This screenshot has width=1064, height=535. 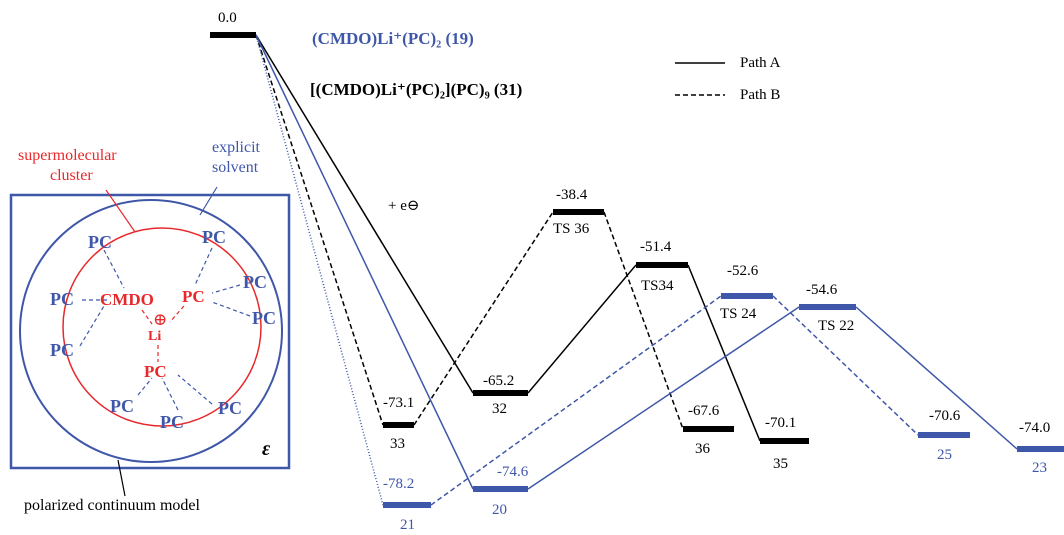 What do you see at coordinates (1034, 428) in the screenshot?
I see `level-23-value: -74.0` at bounding box center [1034, 428].